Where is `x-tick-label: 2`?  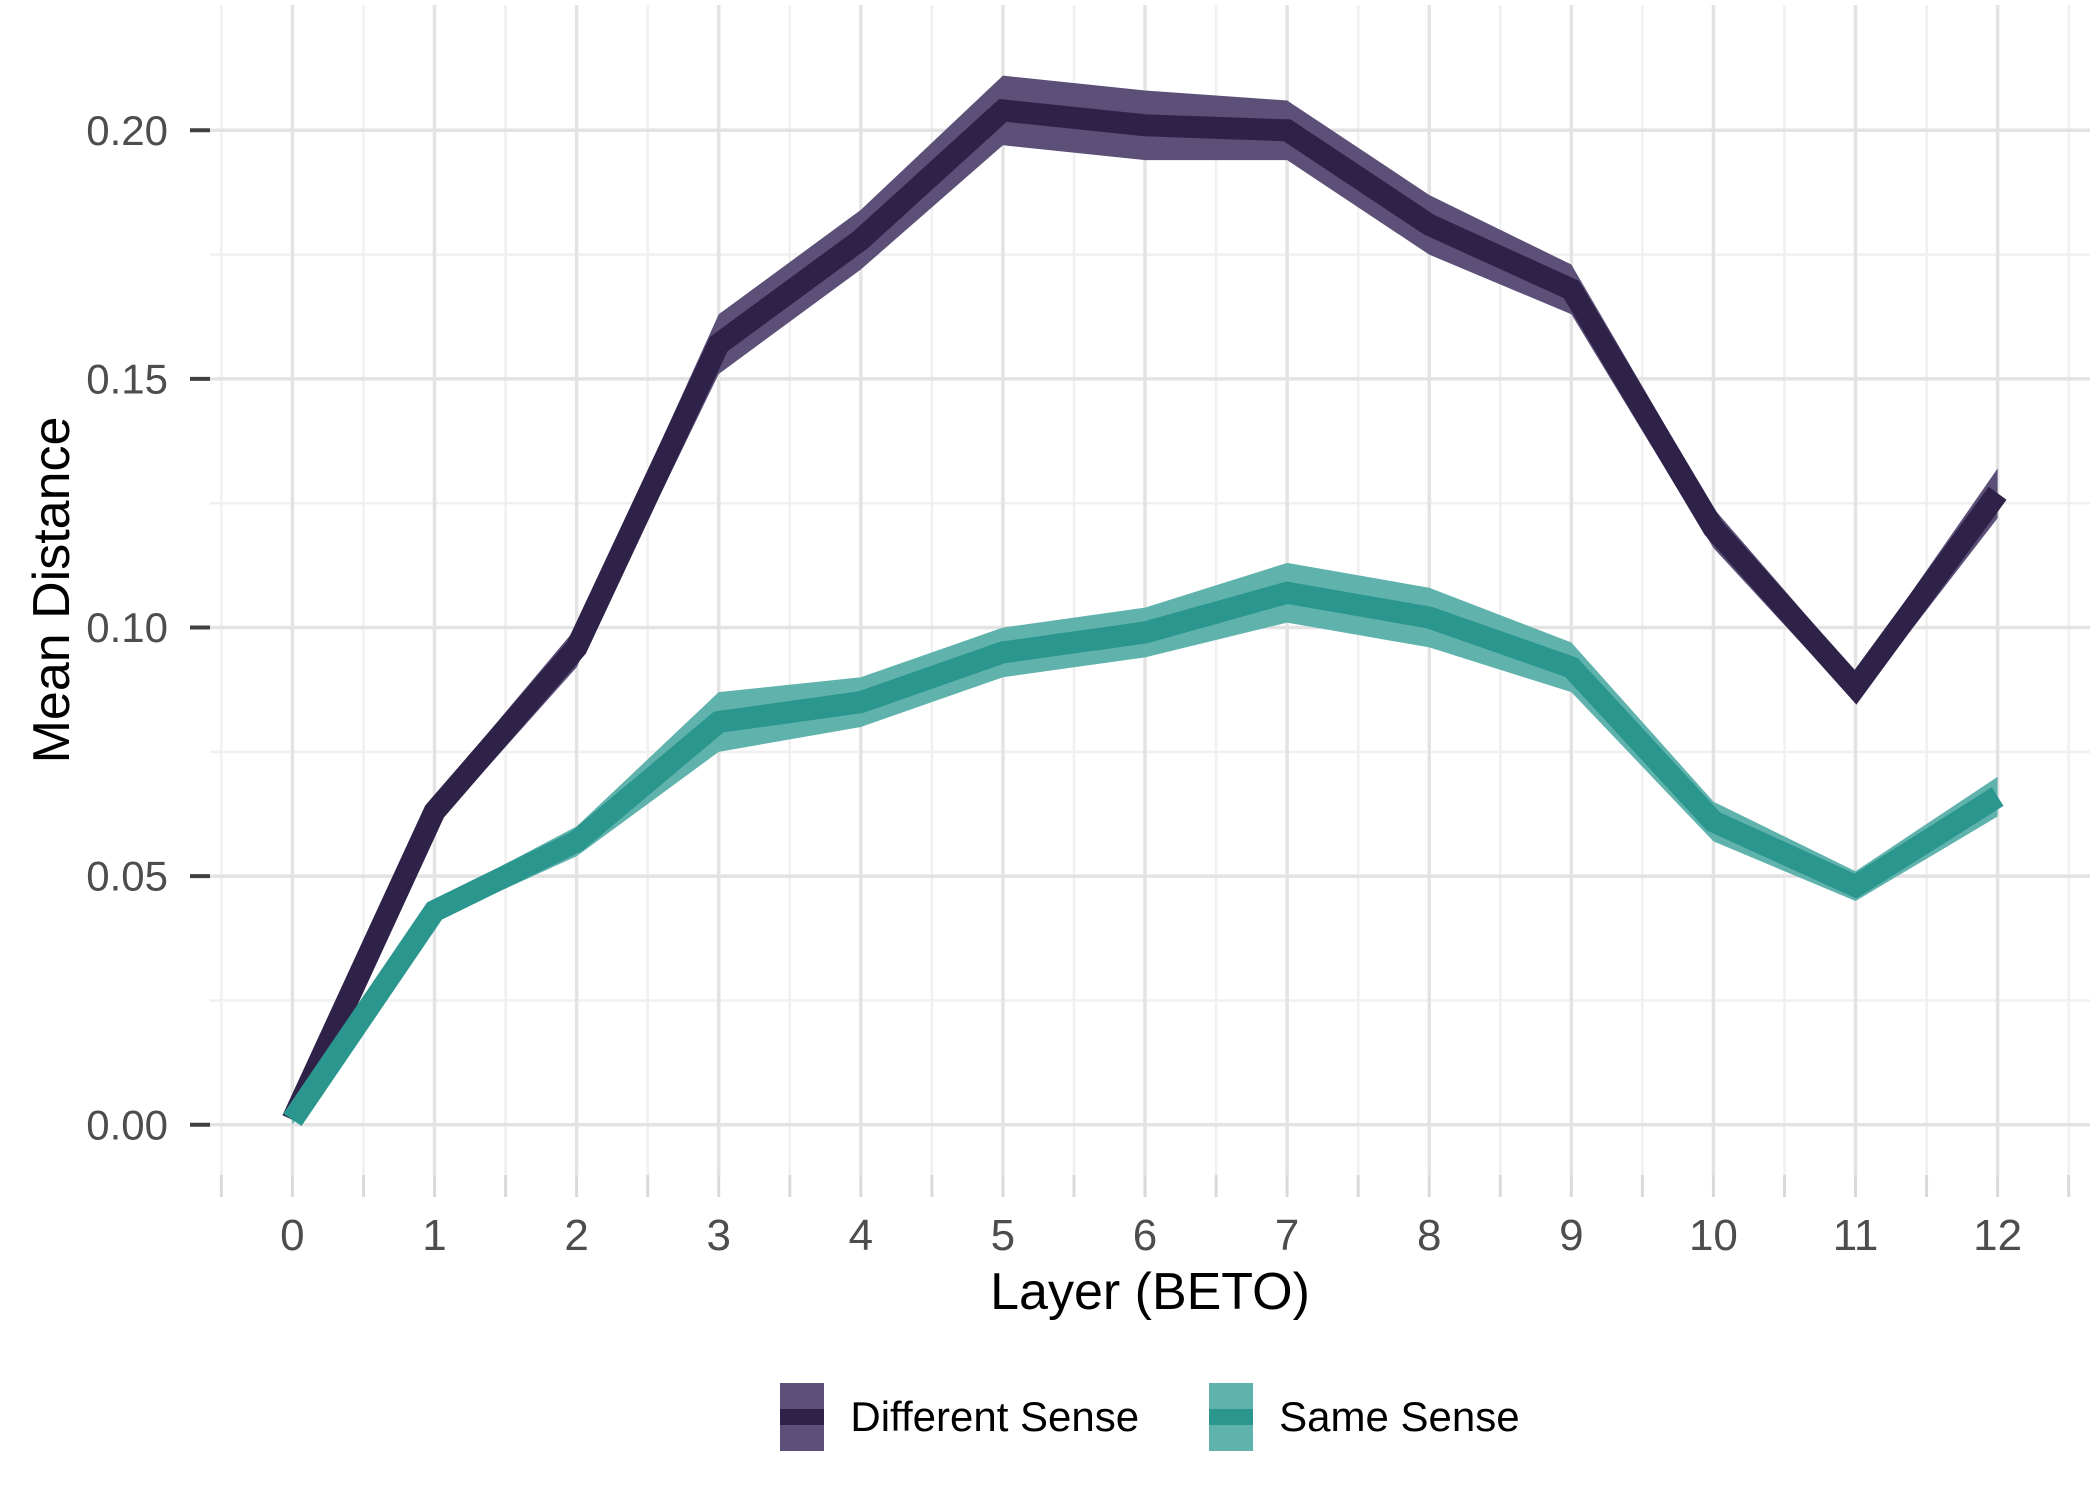
x-tick-label: 2 is located at coordinates (576, 1235).